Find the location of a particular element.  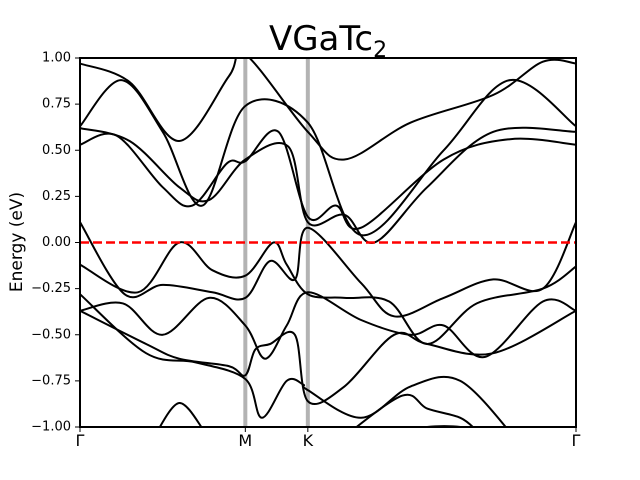

chart-title-main: VGaTc is located at coordinates (321, 39).